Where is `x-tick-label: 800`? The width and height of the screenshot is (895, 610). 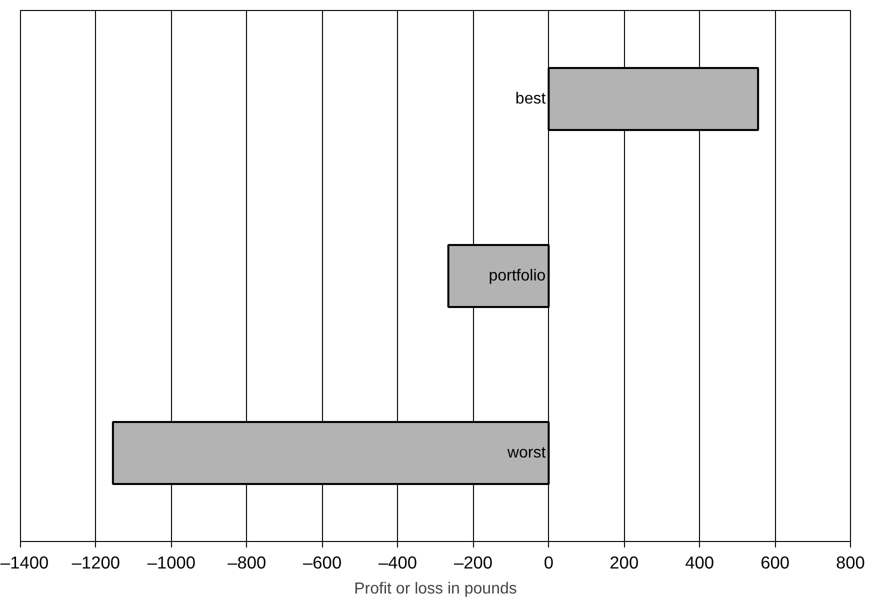
x-tick-label: 800 is located at coordinates (850, 562).